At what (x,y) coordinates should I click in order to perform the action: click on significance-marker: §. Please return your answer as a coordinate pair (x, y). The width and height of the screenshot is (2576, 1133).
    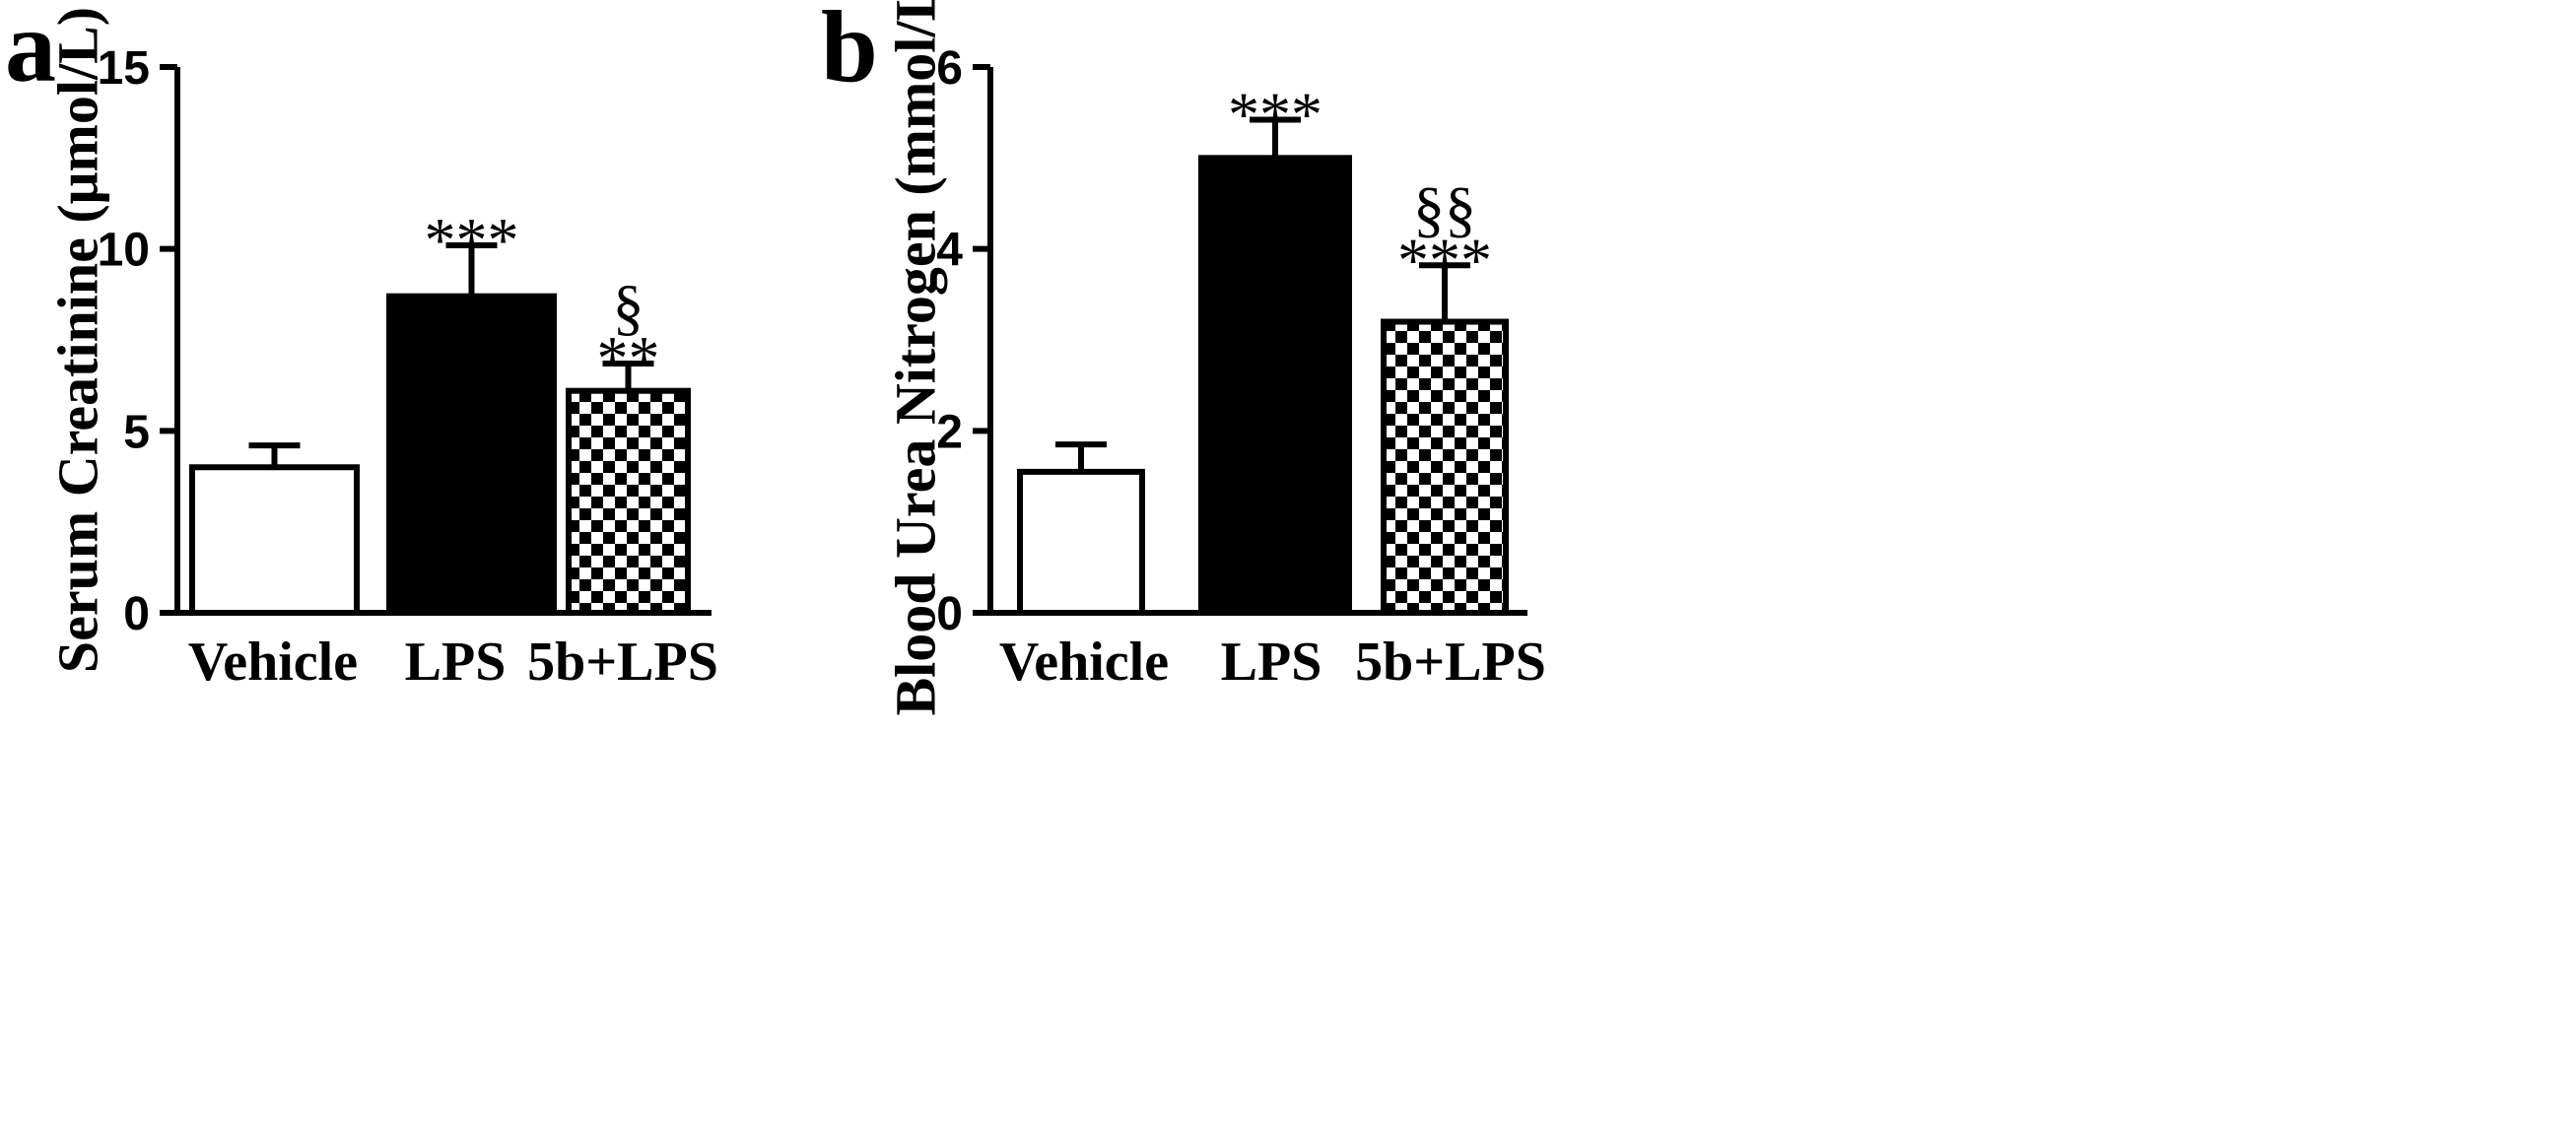
    Looking at the image, I should click on (628, 307).